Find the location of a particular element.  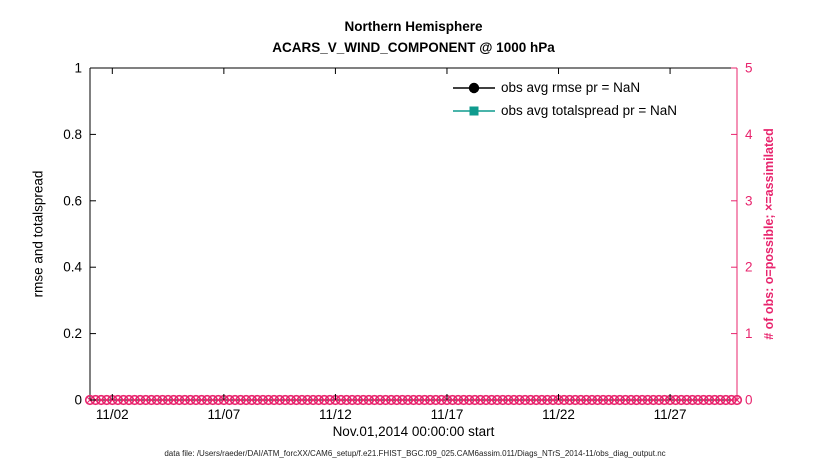

y-left-tick-label: 0 is located at coordinates (78, 400).